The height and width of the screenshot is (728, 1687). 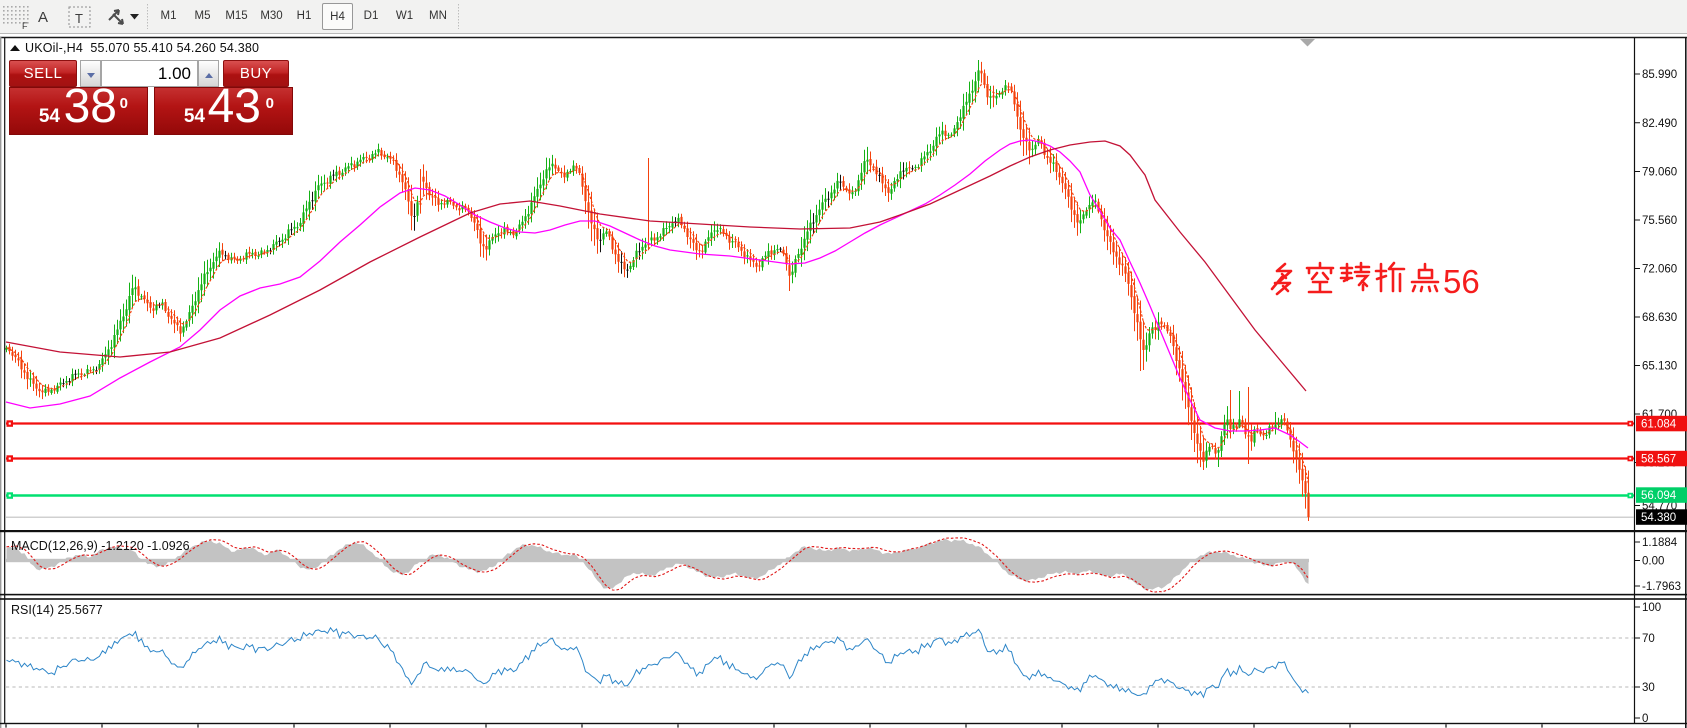 What do you see at coordinates (57, 610) in the screenshot?
I see `svg-text: RSI(14) 25.5677` at bounding box center [57, 610].